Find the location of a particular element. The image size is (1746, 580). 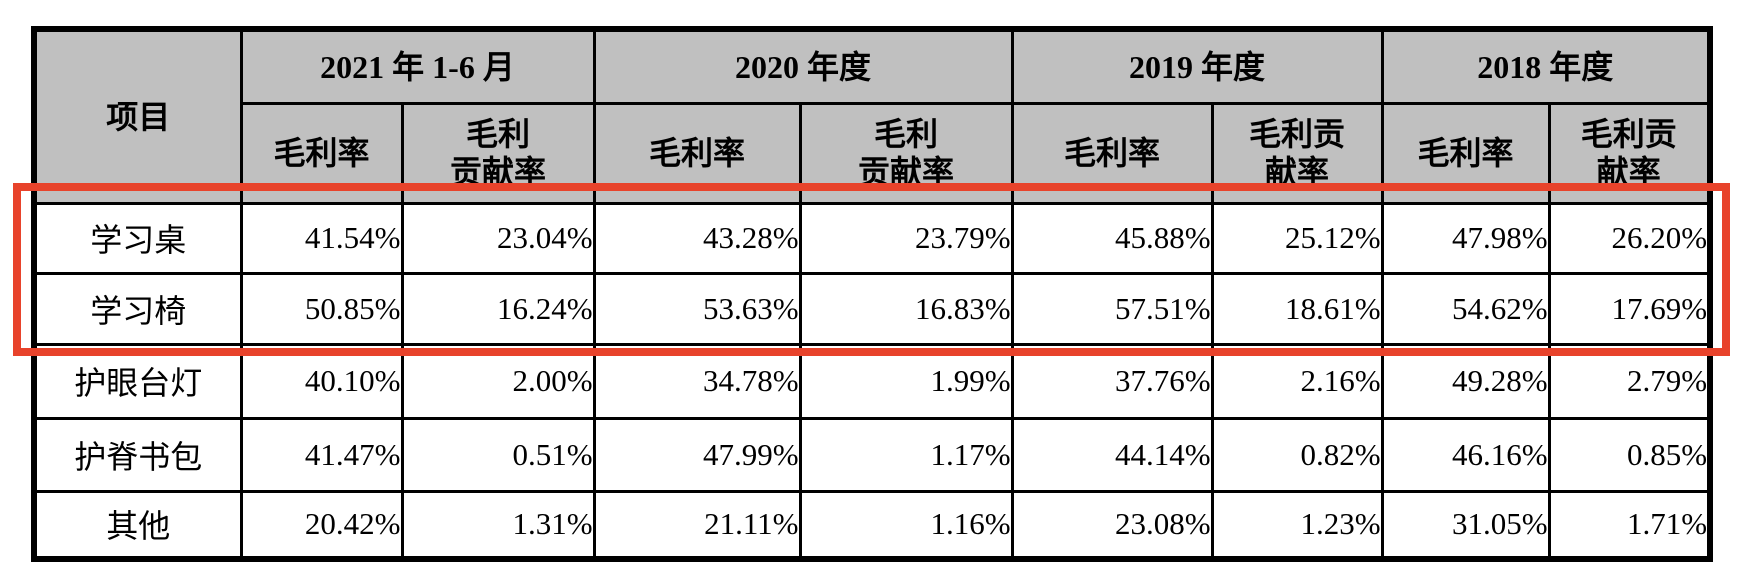

cell-value: 47.99% is located at coordinates (697, 454).